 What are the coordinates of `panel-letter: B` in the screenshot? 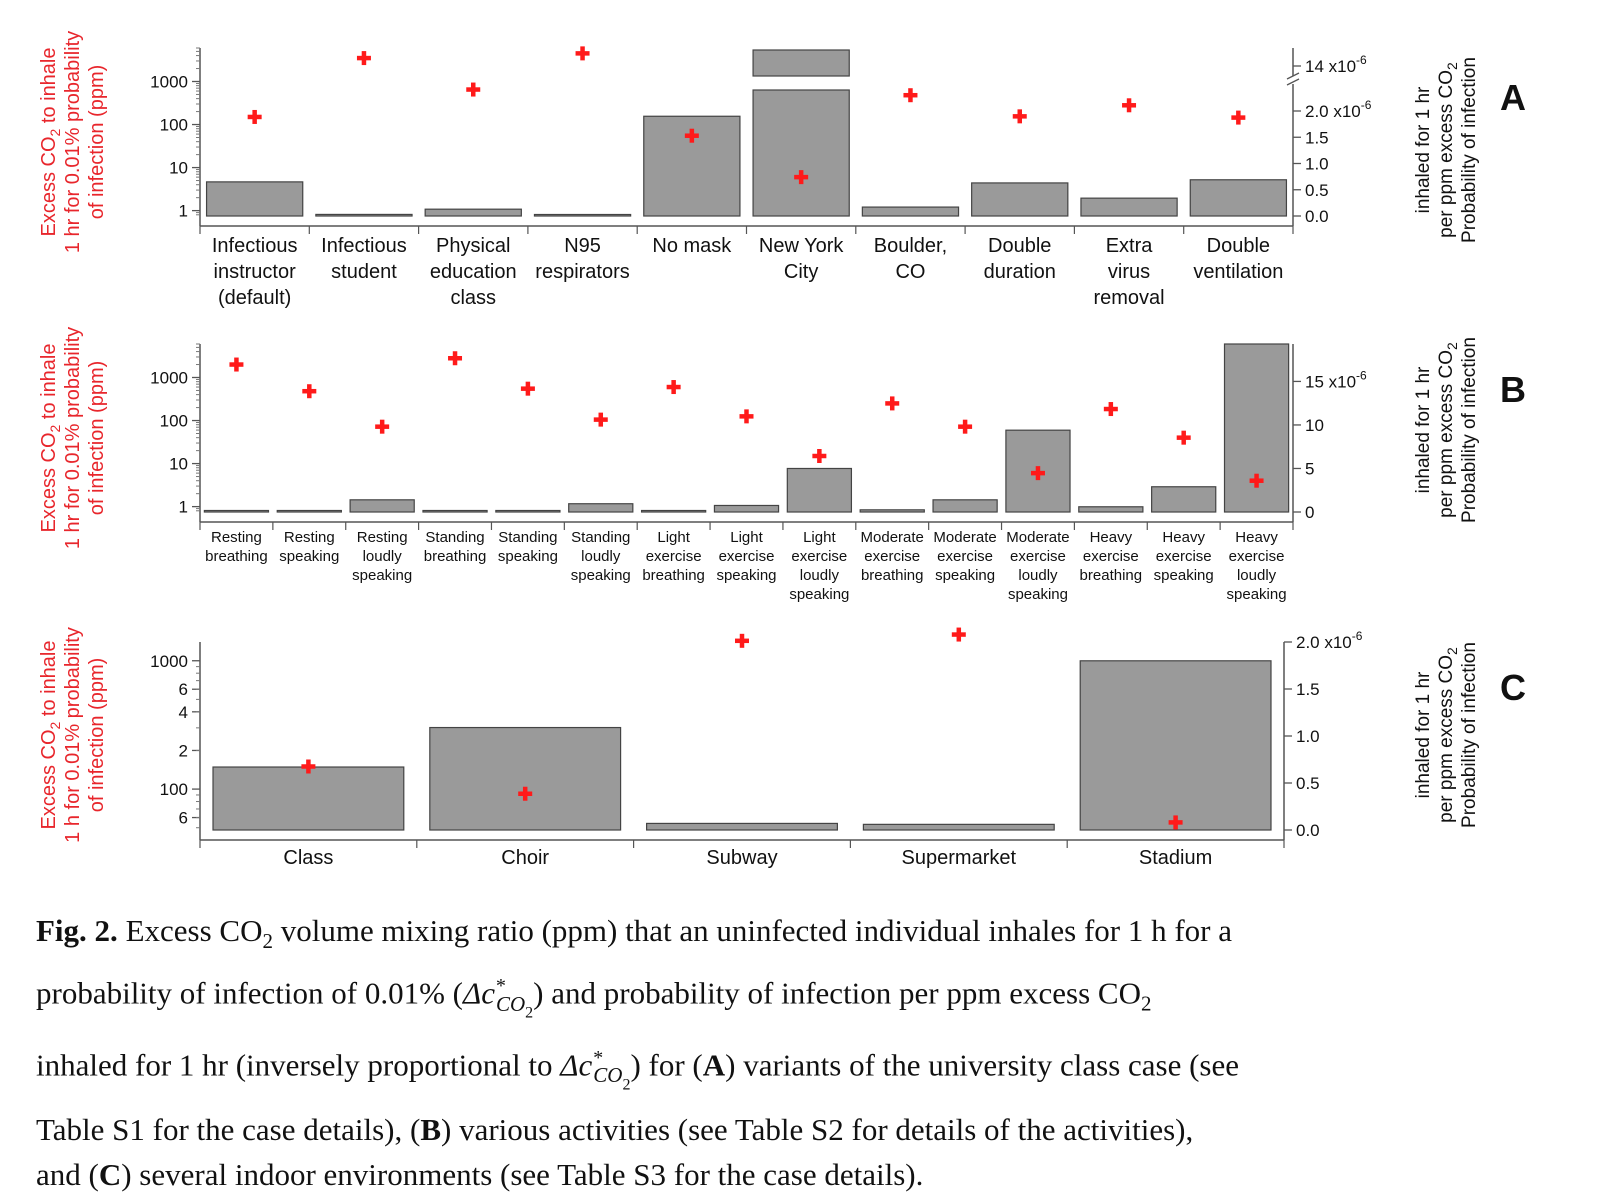 It's located at (1513, 389).